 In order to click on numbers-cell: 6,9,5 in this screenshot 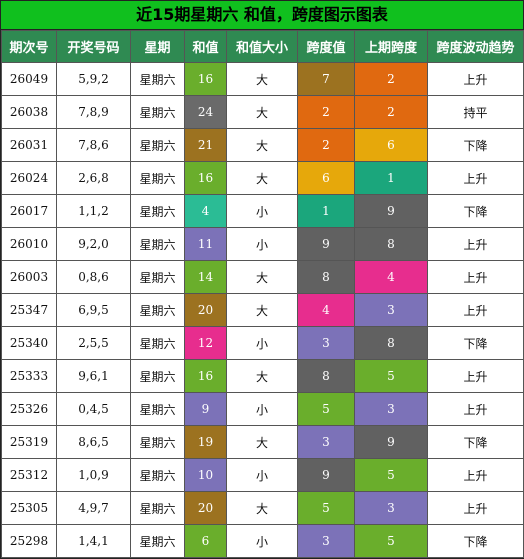, I will do `click(93, 310)`.